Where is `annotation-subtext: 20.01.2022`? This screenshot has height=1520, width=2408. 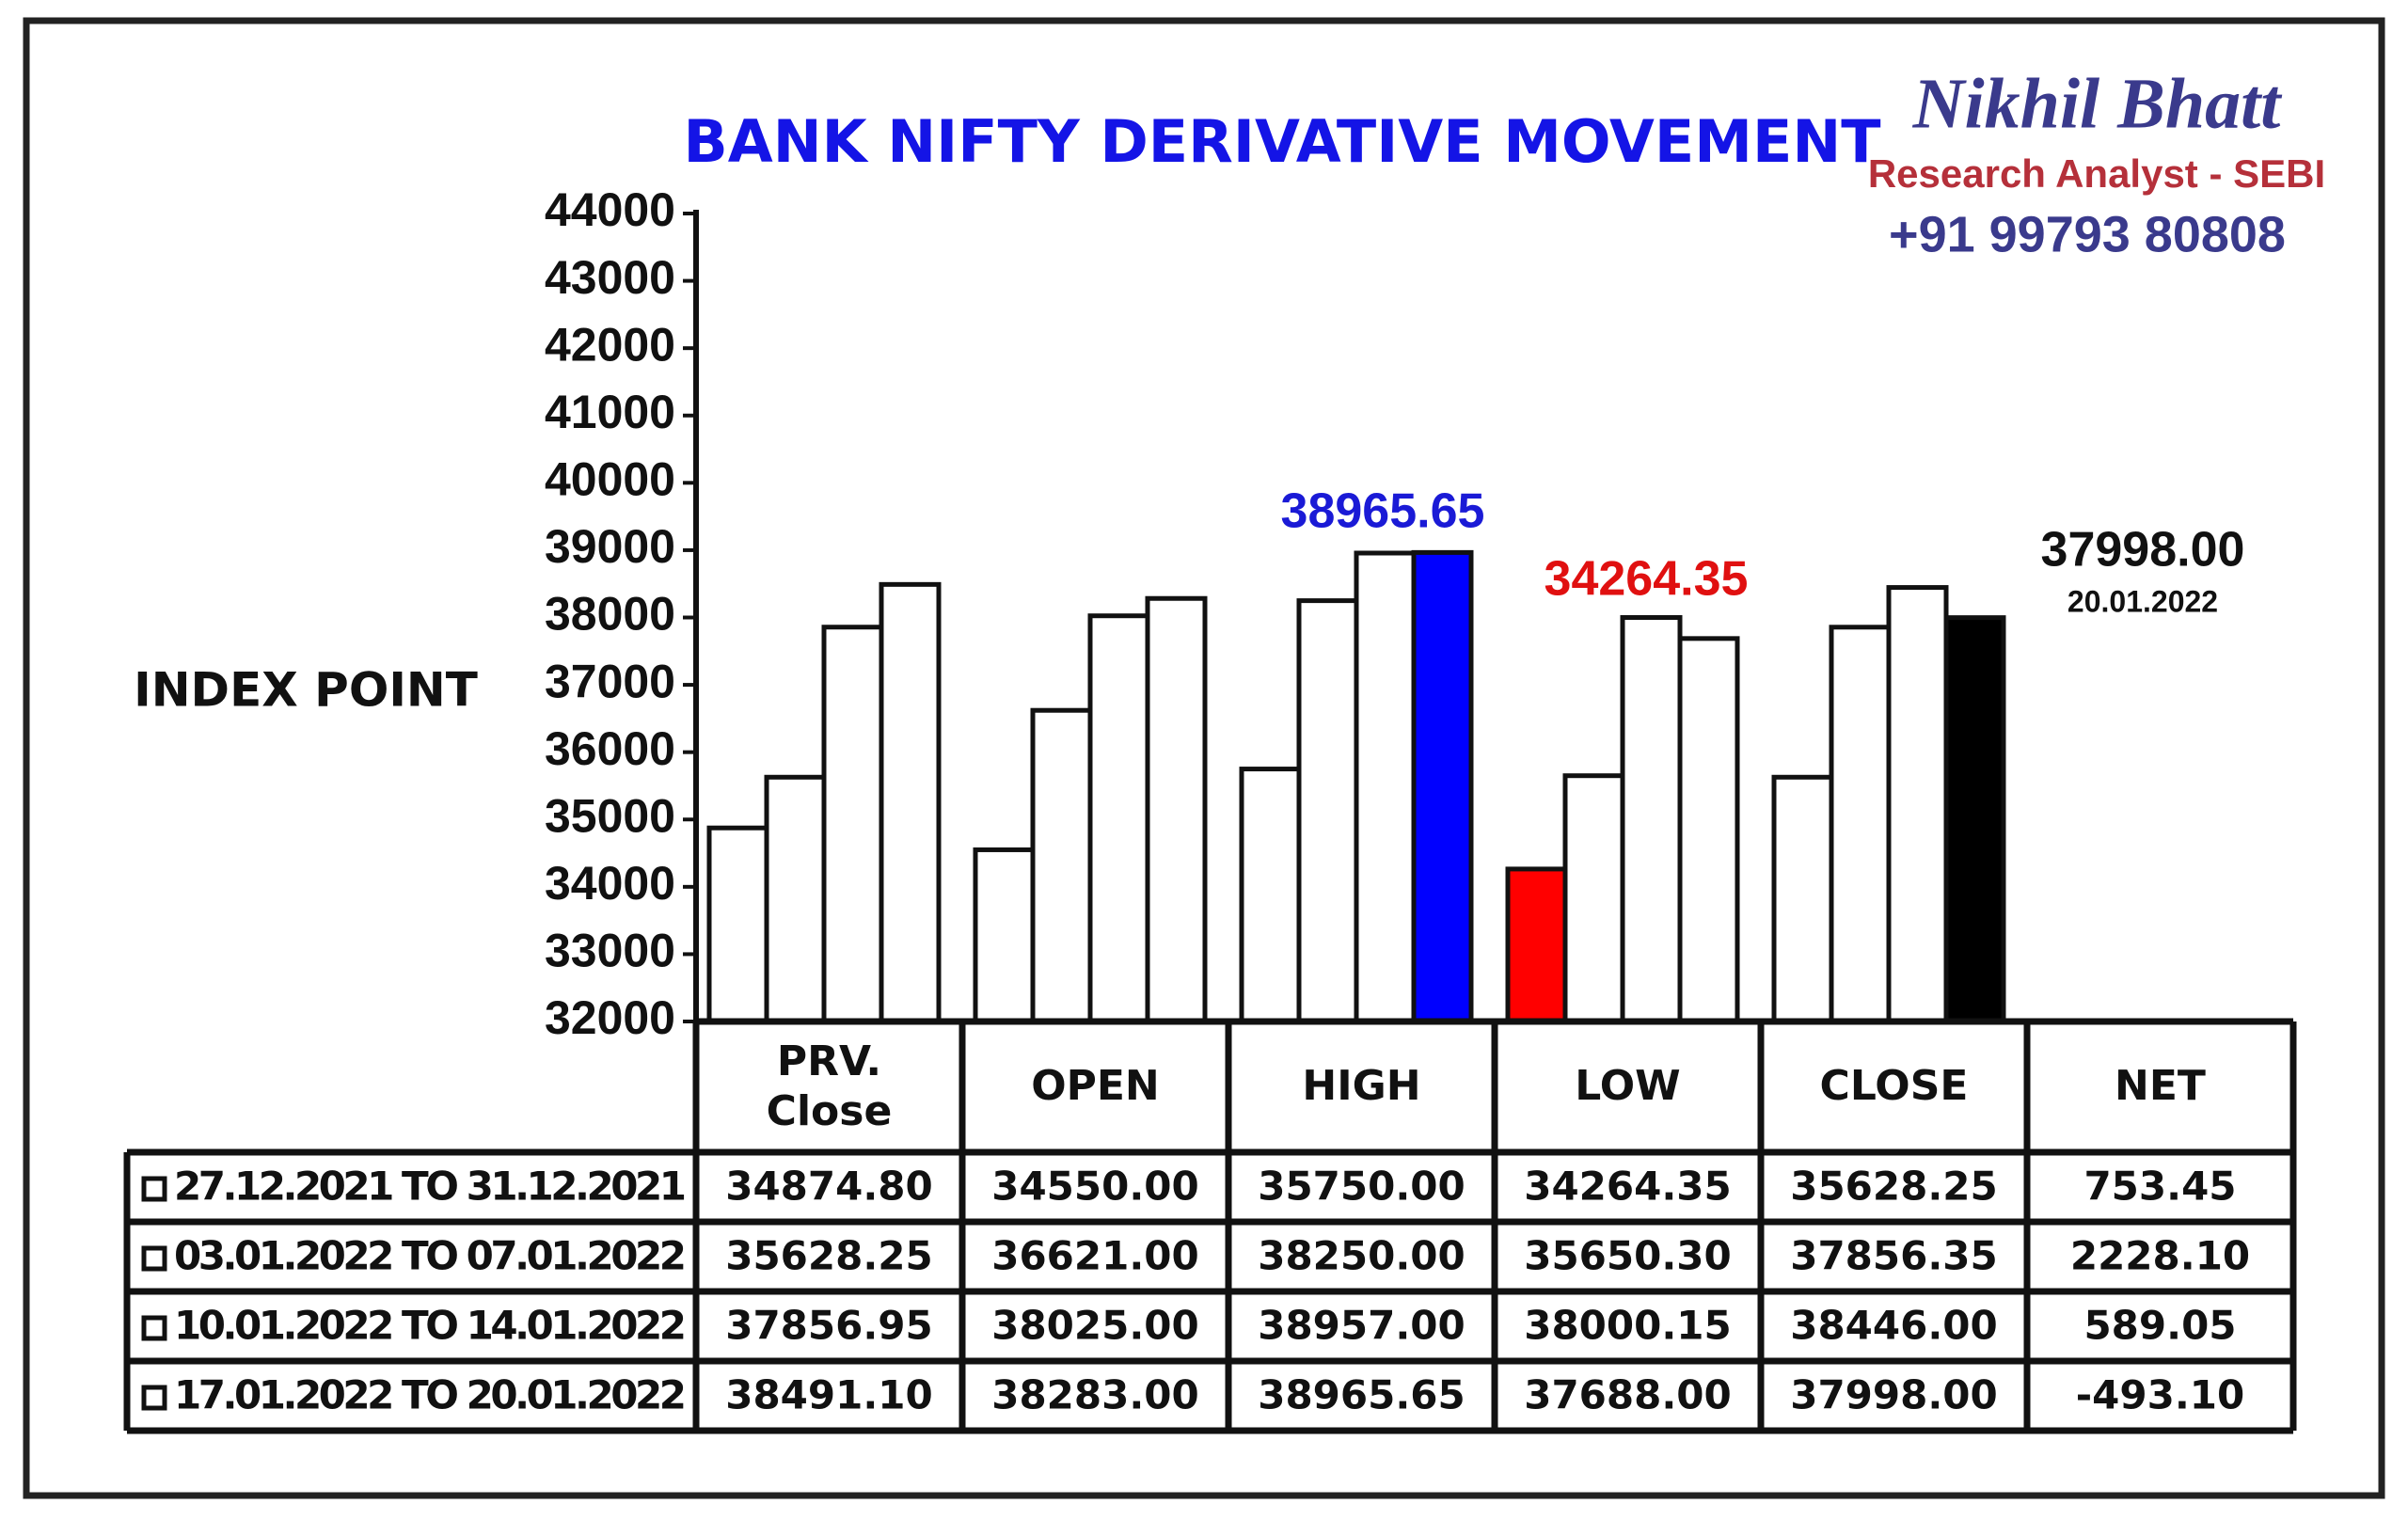 annotation-subtext: 20.01.2022 is located at coordinates (2142, 601).